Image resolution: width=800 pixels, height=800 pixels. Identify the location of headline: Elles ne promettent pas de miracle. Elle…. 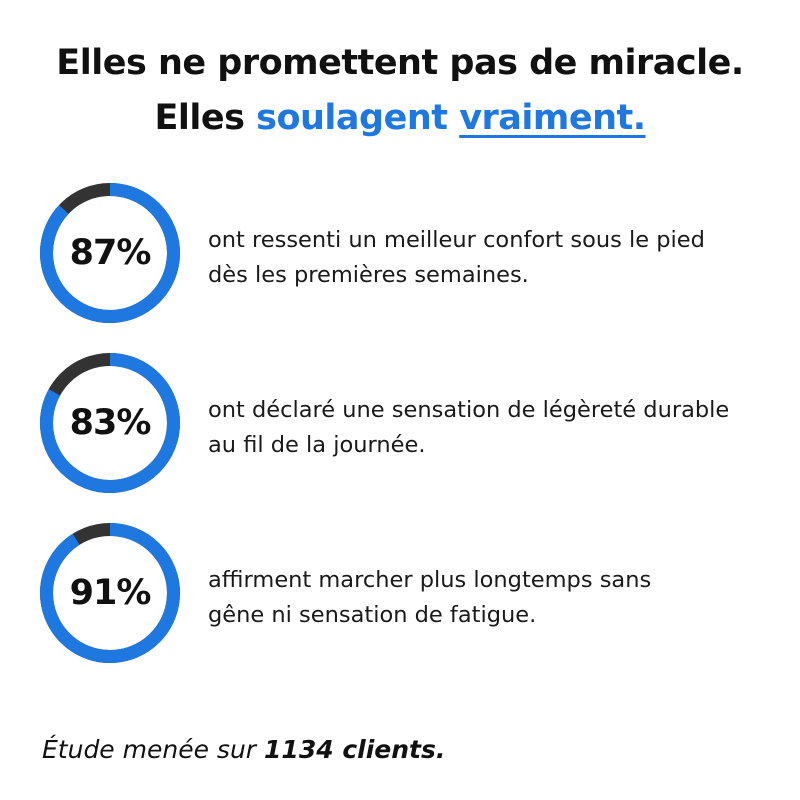
(400, 91).